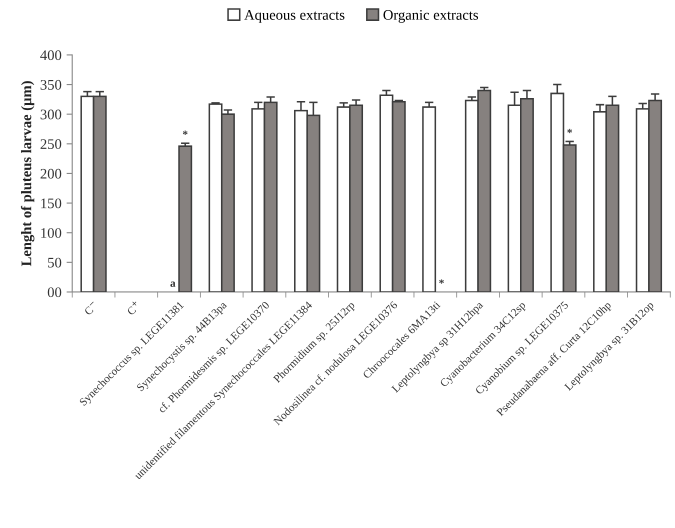 The height and width of the screenshot is (528, 675). Describe the element at coordinates (429, 199) in the screenshot. I see `bar` at that location.